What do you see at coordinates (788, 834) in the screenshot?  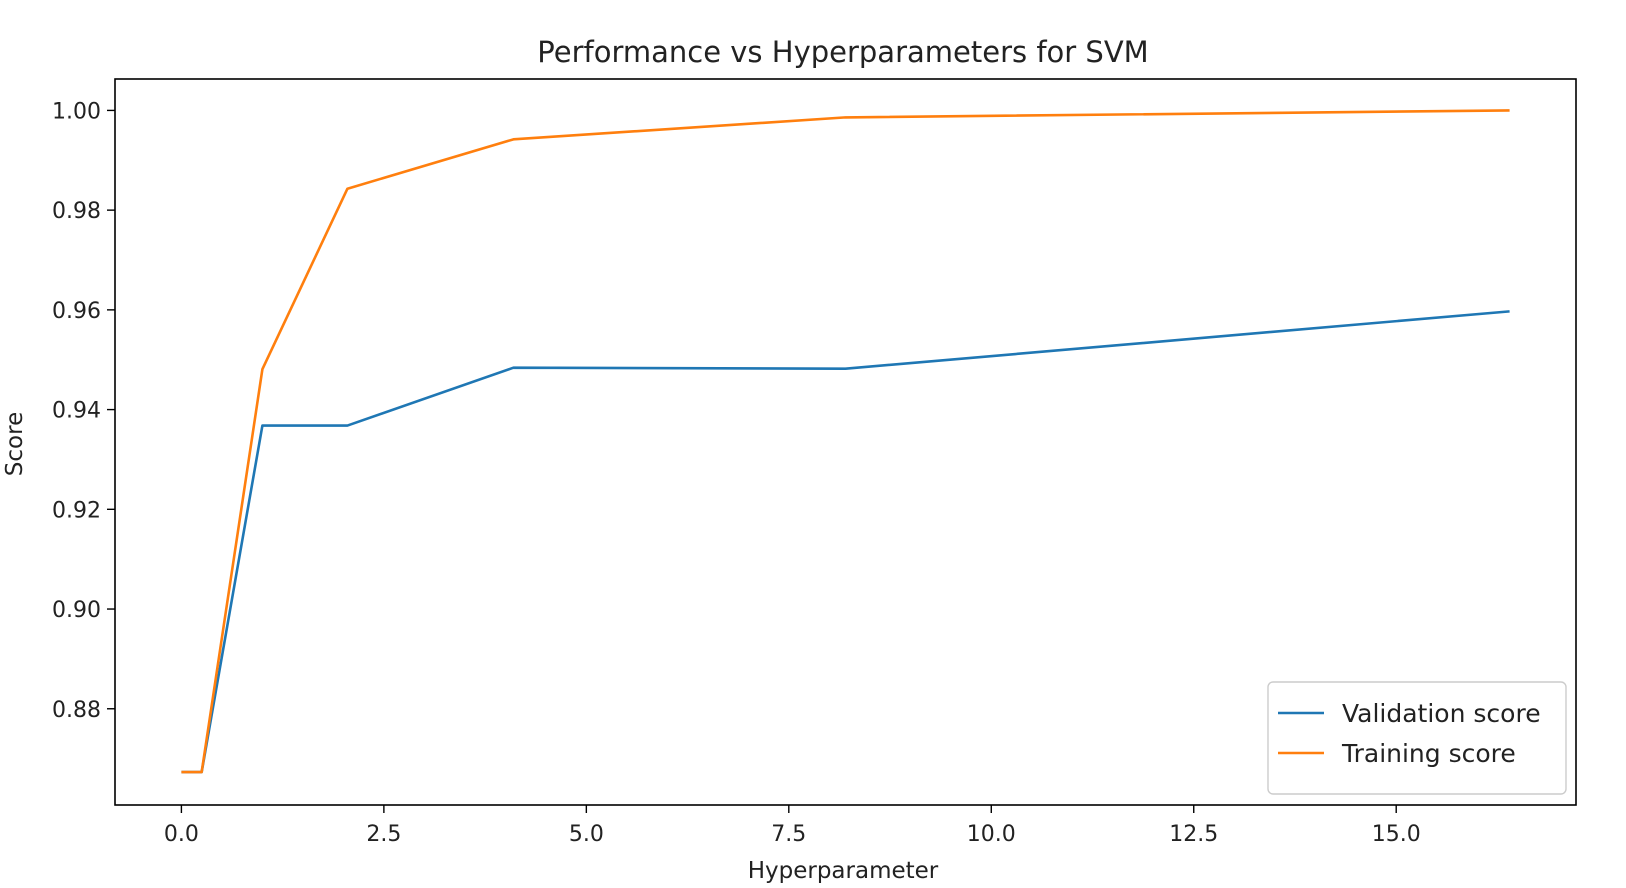 I see `x-tick-label: 7.5` at bounding box center [788, 834].